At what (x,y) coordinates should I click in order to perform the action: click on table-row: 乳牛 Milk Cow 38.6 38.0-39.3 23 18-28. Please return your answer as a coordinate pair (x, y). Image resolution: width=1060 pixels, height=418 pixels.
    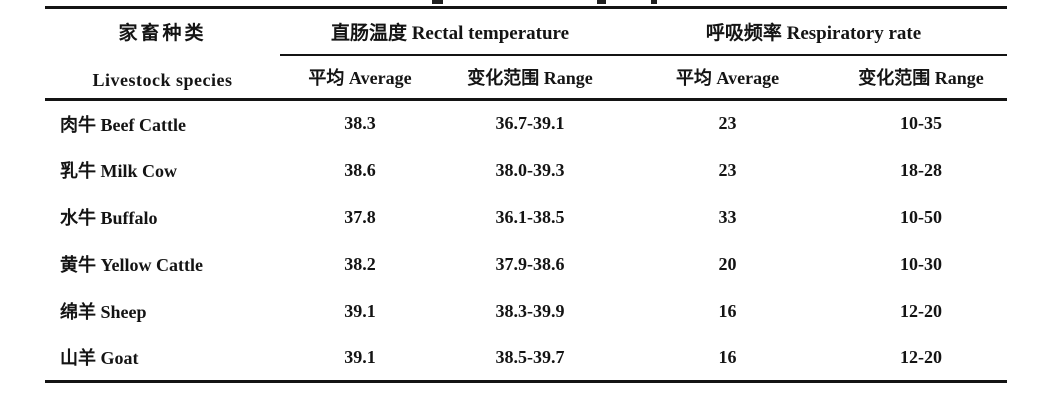
    Looking at the image, I should click on (526, 170).